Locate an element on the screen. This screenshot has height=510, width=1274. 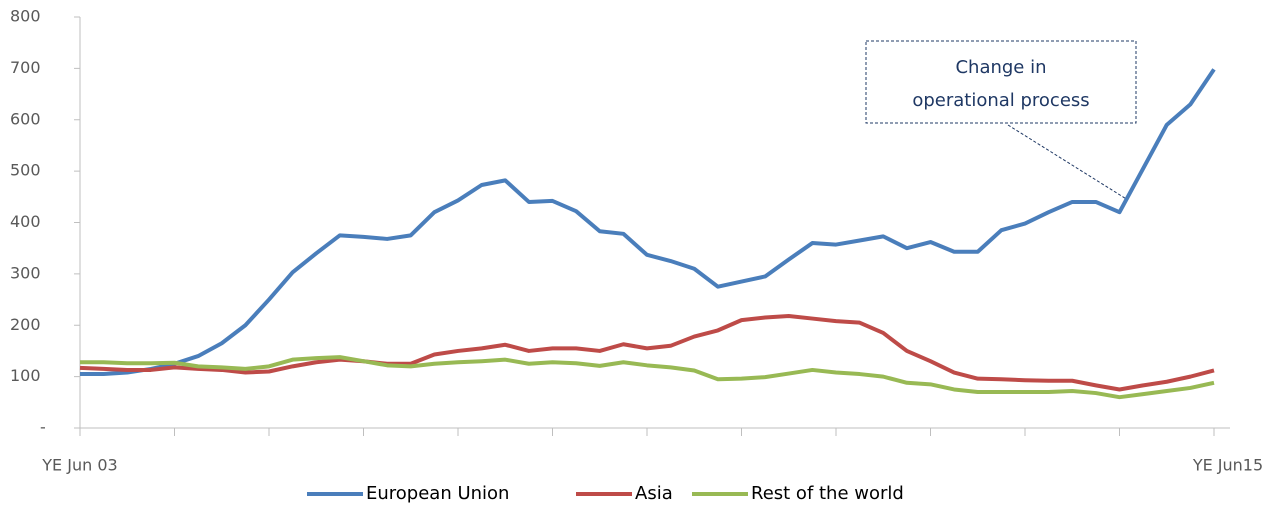
annotation-leader is located at coordinates (1068, 162).